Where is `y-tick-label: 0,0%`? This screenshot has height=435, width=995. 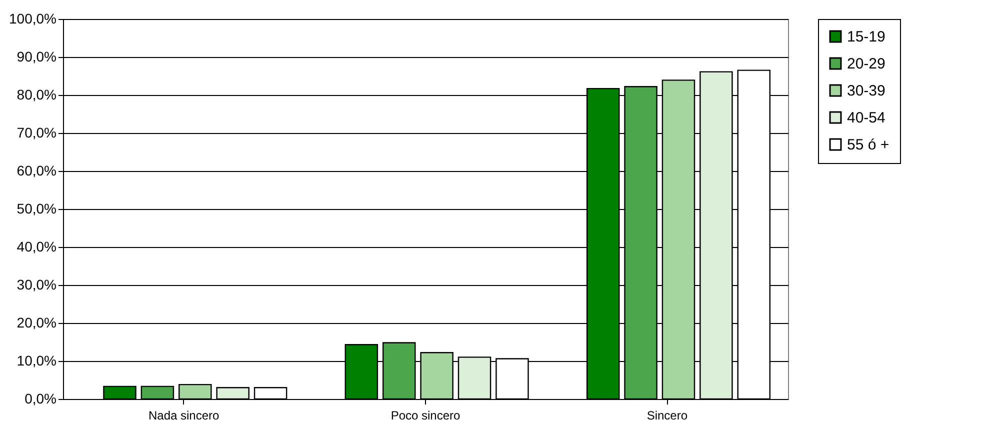 y-tick-label: 0,0% is located at coordinates (40, 398).